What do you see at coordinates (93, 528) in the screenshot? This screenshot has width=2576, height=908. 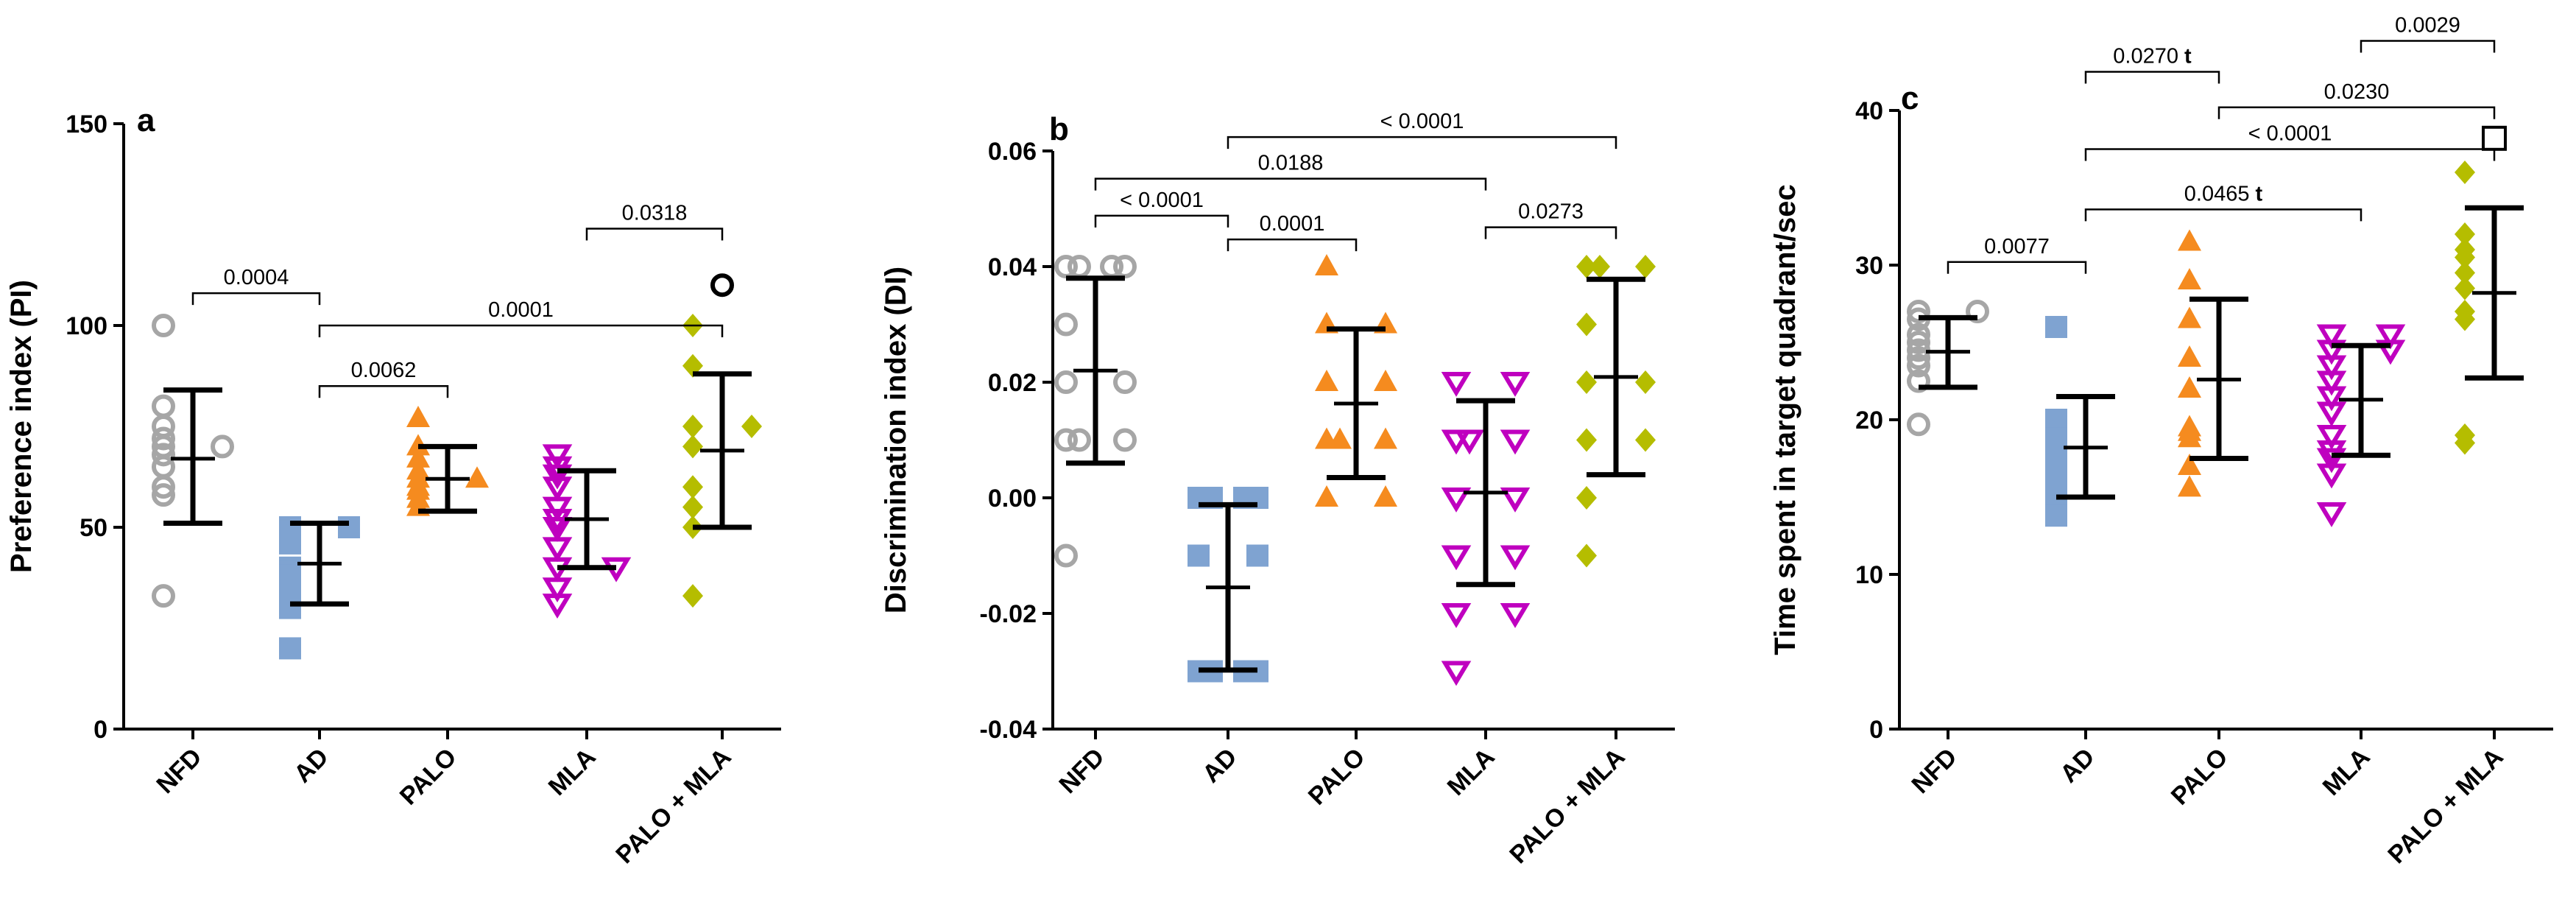 I see `y-tick-label: 50` at bounding box center [93, 528].